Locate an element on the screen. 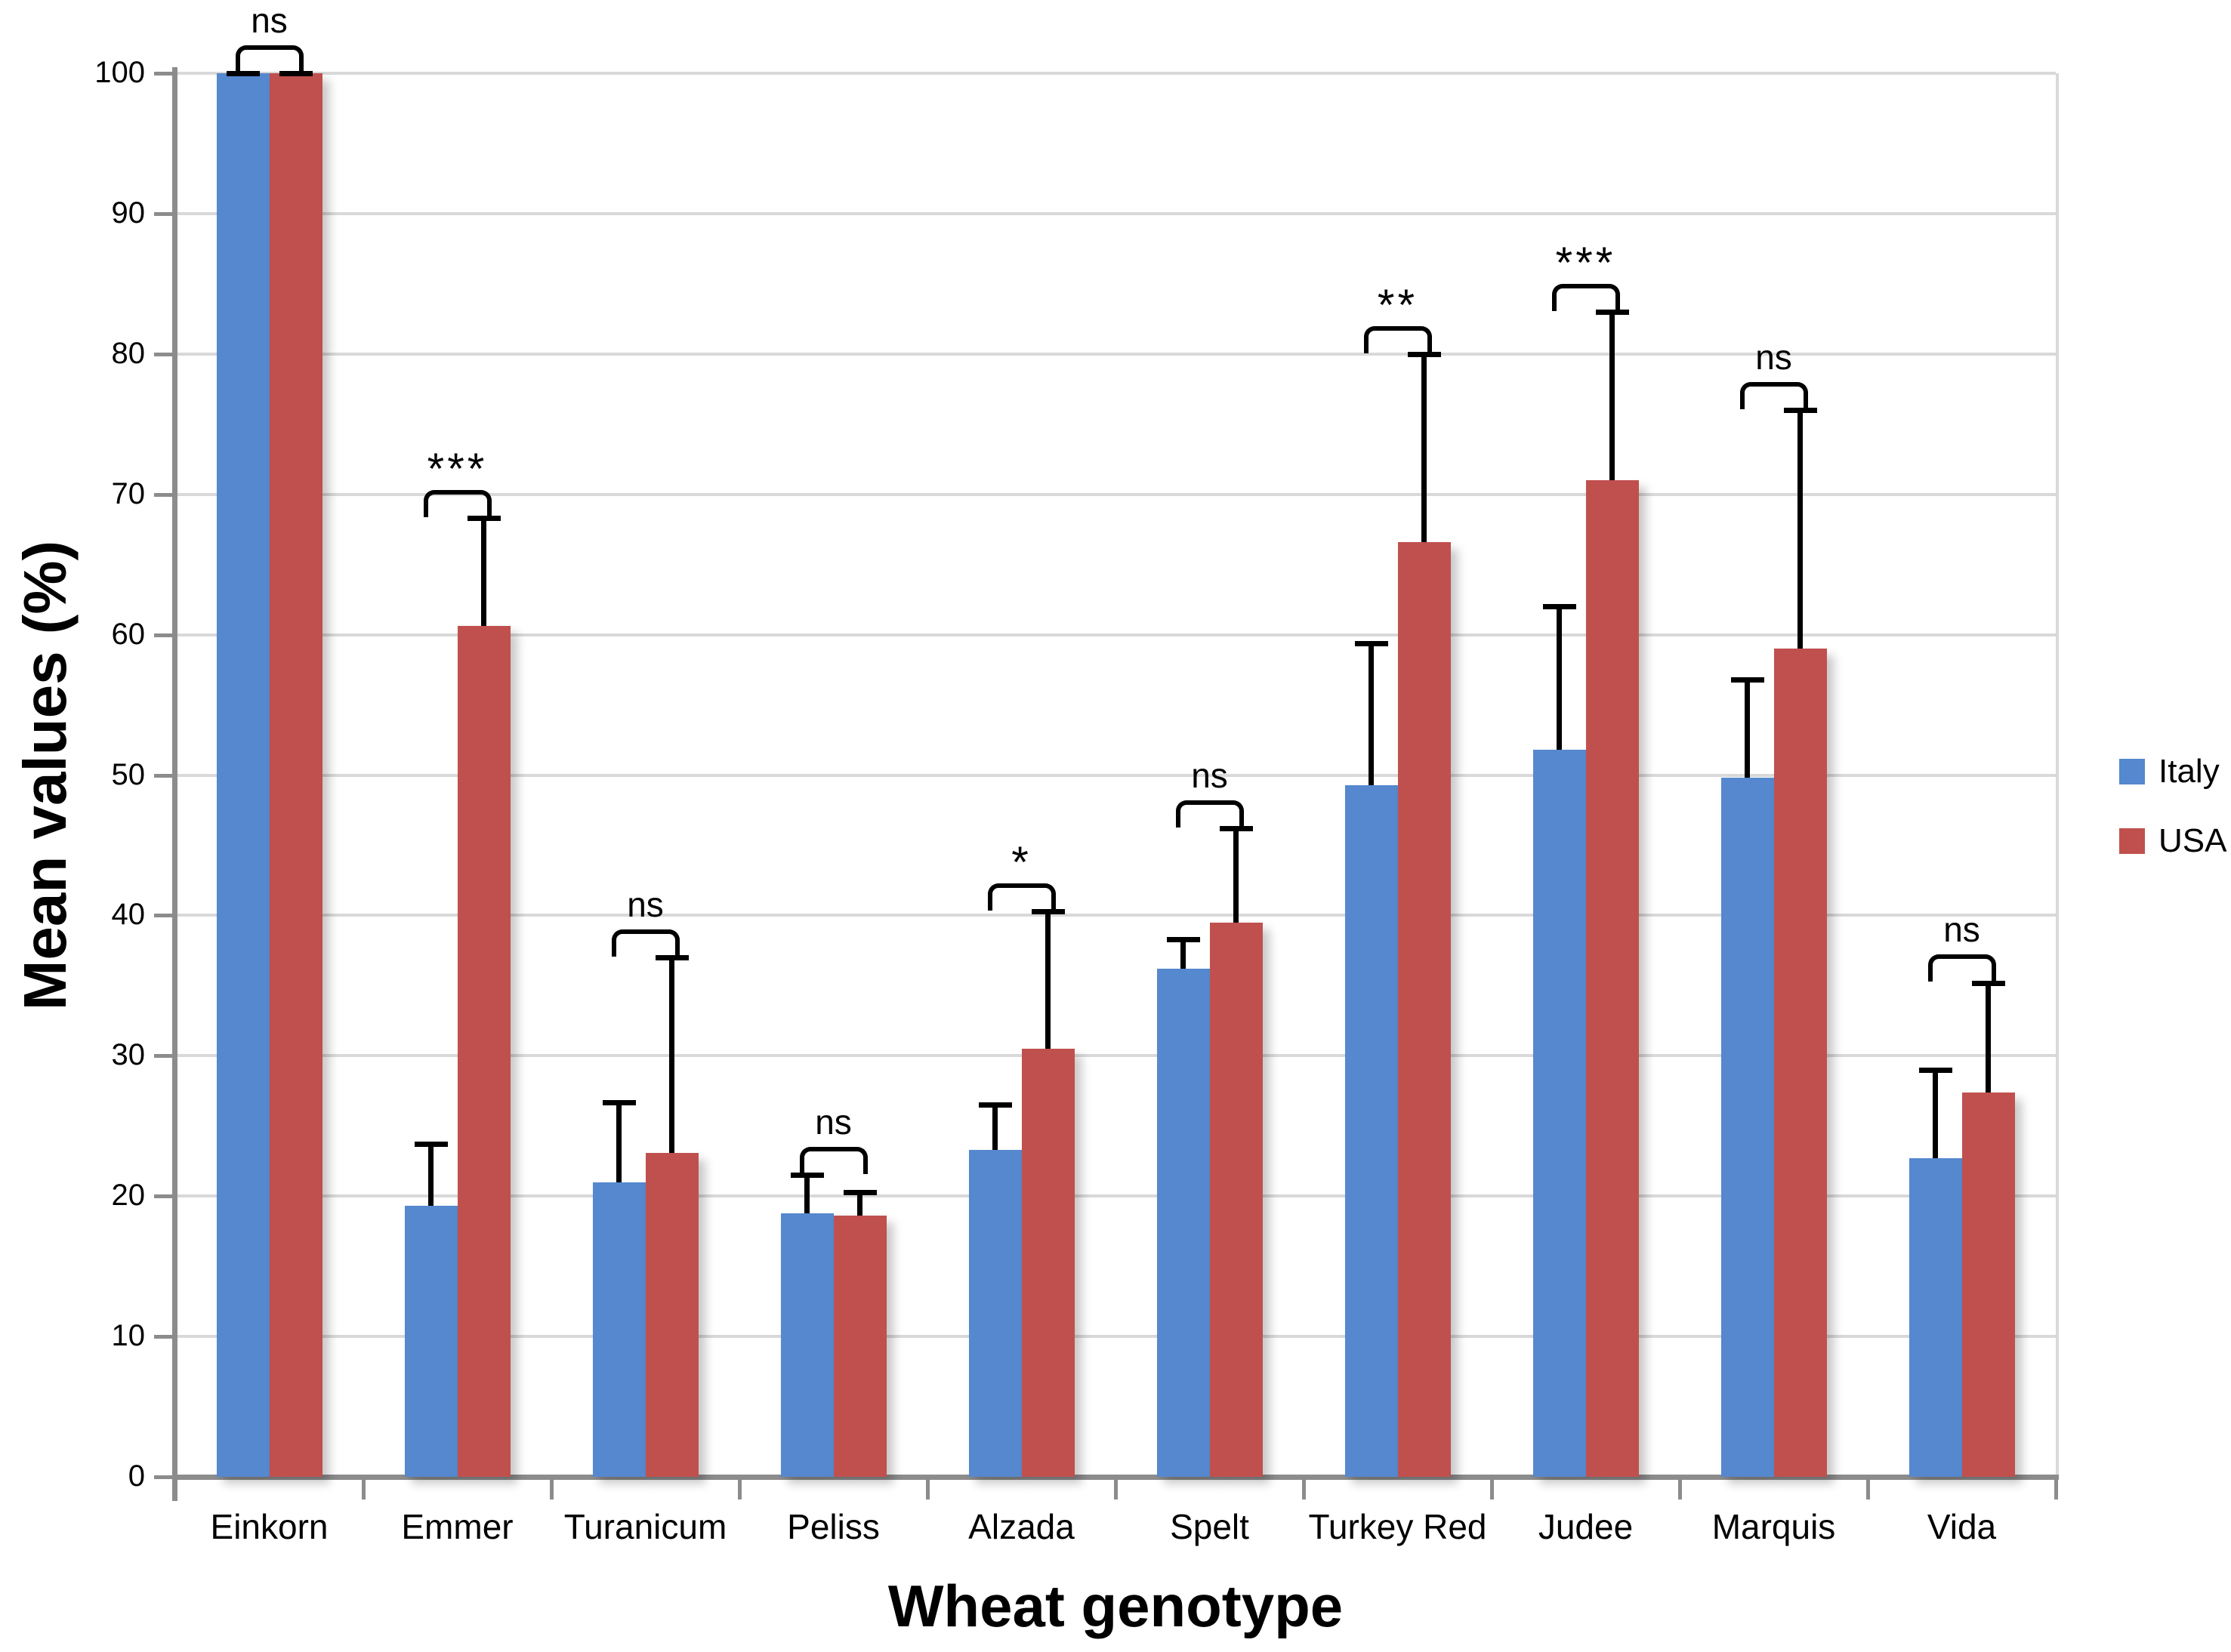  y-tick-label: 90 is located at coordinates (128, 213).